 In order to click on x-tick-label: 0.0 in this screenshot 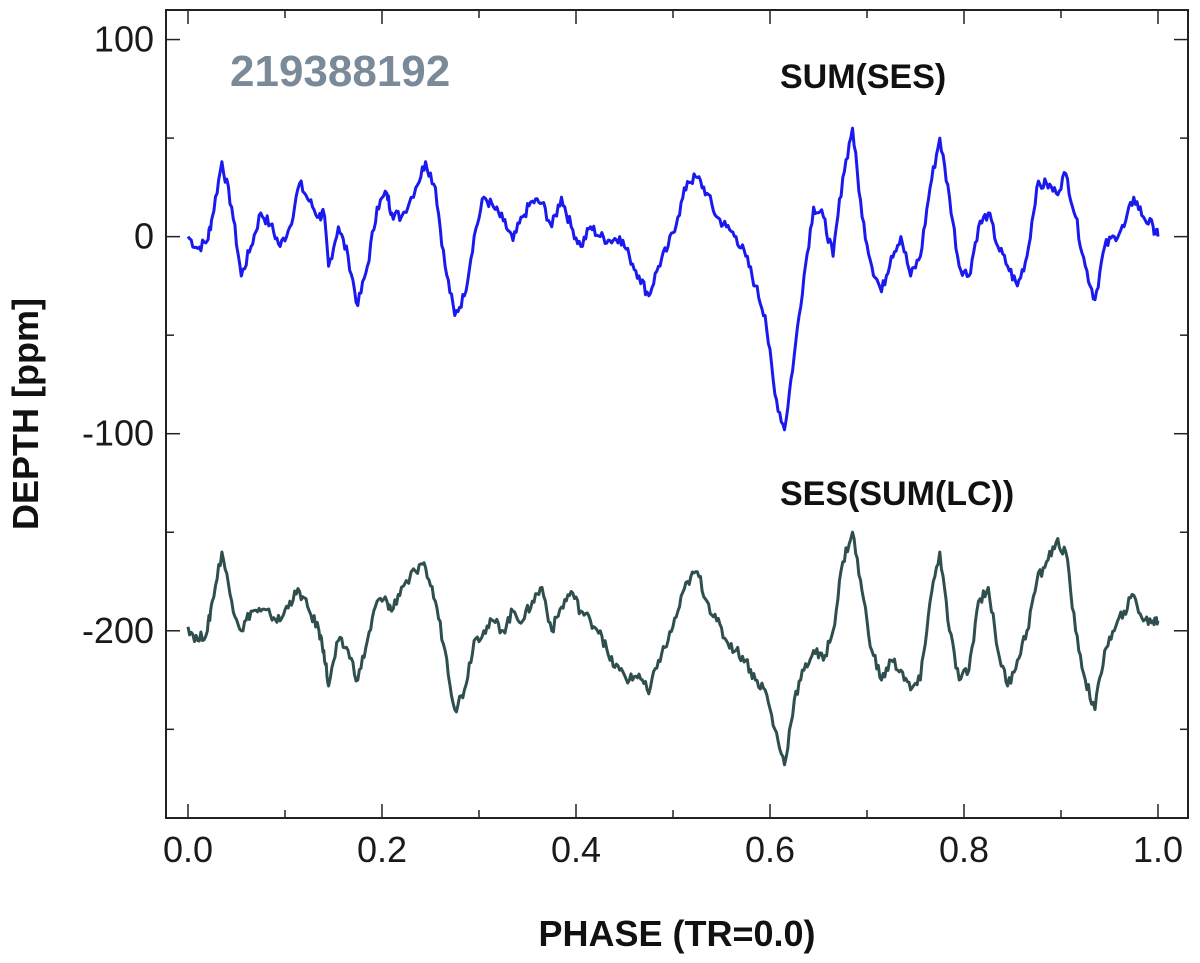, I will do `click(188, 849)`.